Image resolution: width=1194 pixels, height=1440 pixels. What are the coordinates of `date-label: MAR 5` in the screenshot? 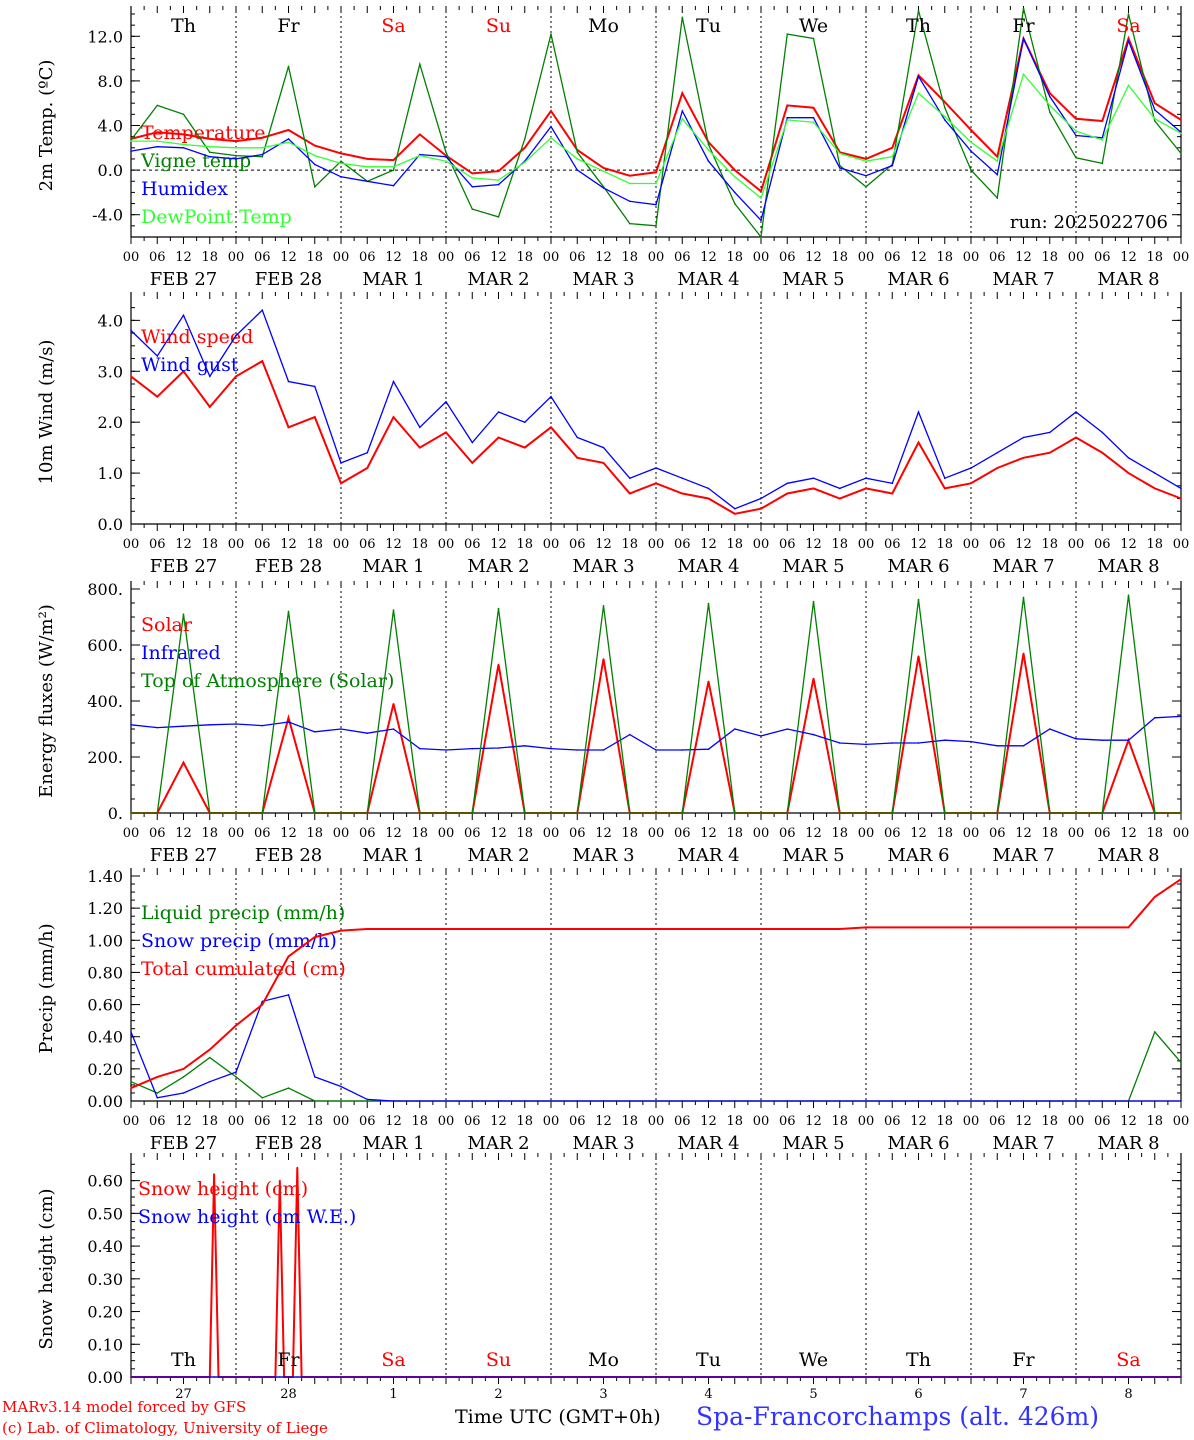 It's located at (813, 1143).